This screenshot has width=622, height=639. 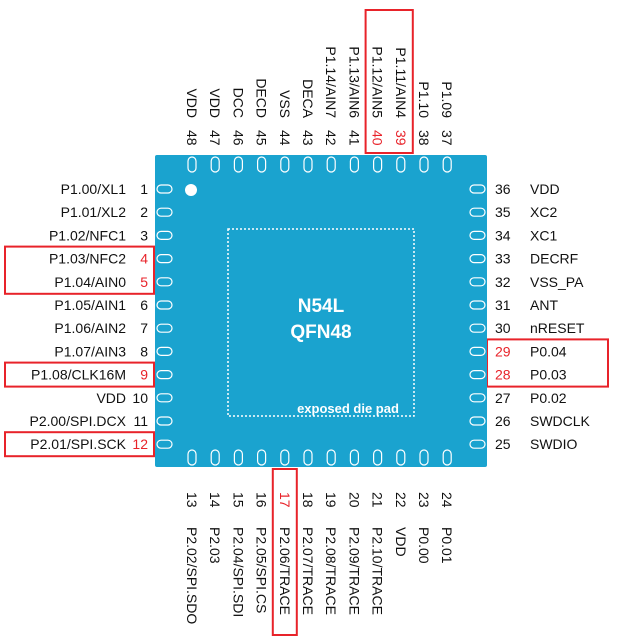 I want to click on pin-number: 39, so click(x=401, y=138).